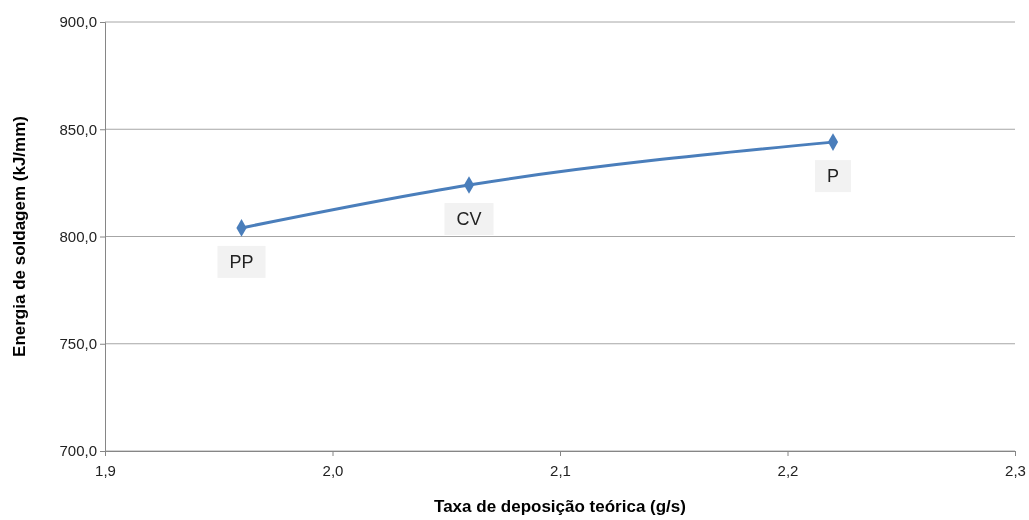  Describe the element at coordinates (78, 236) in the screenshot. I see `y-tick-label: 800,0` at that location.